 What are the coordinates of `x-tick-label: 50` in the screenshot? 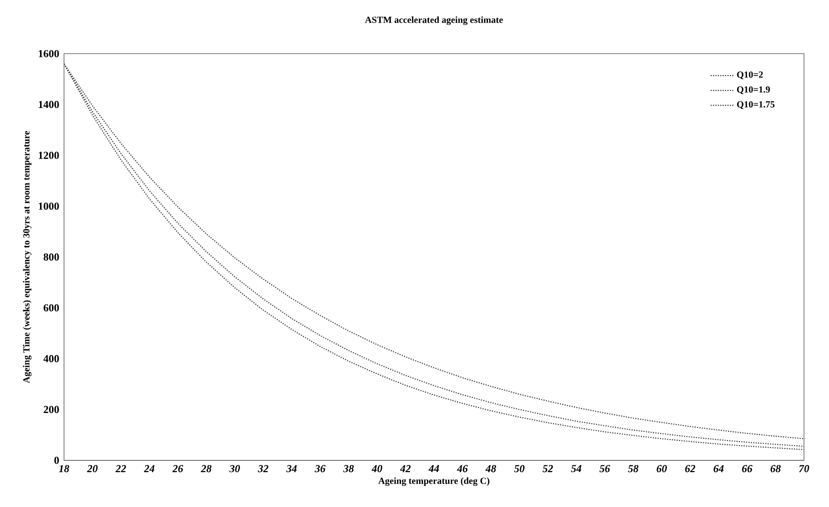 It's located at (519, 468).